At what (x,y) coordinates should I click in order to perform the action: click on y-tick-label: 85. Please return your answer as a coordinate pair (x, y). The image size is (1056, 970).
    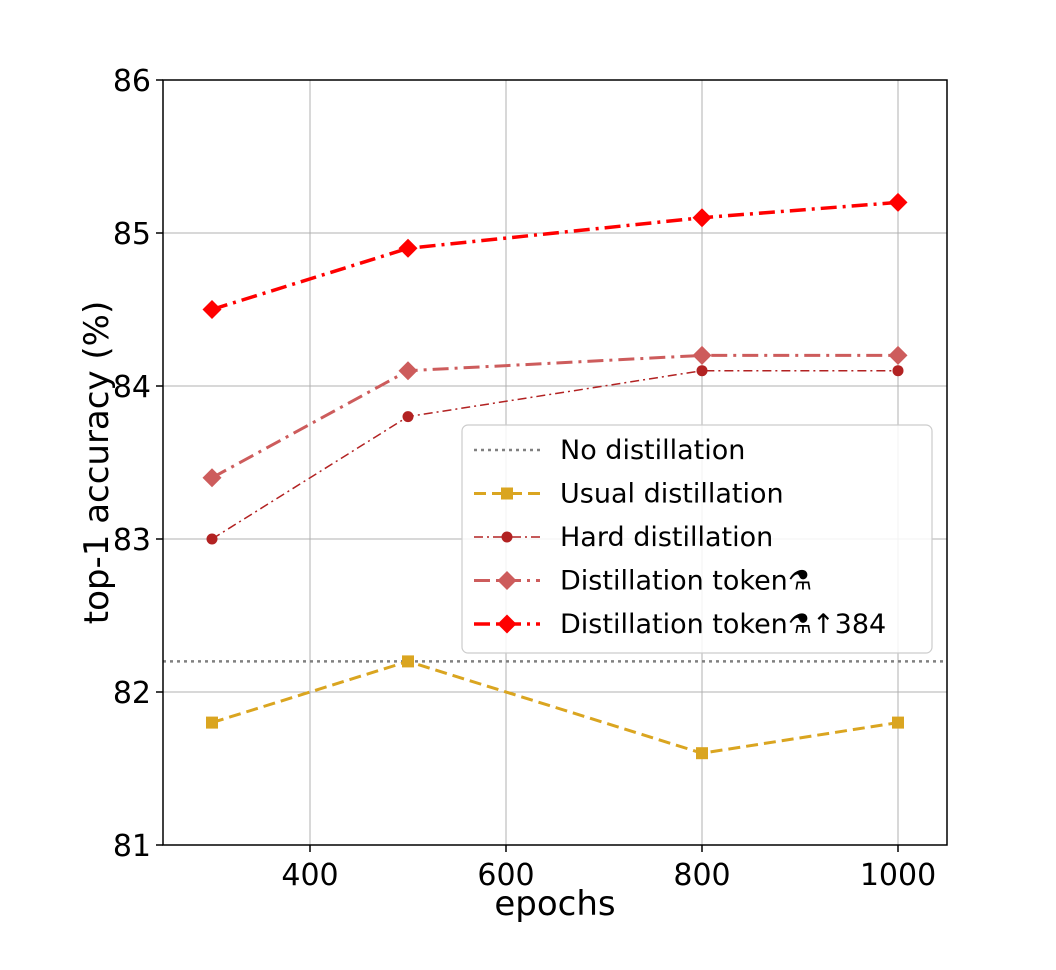
    Looking at the image, I should click on (132, 234).